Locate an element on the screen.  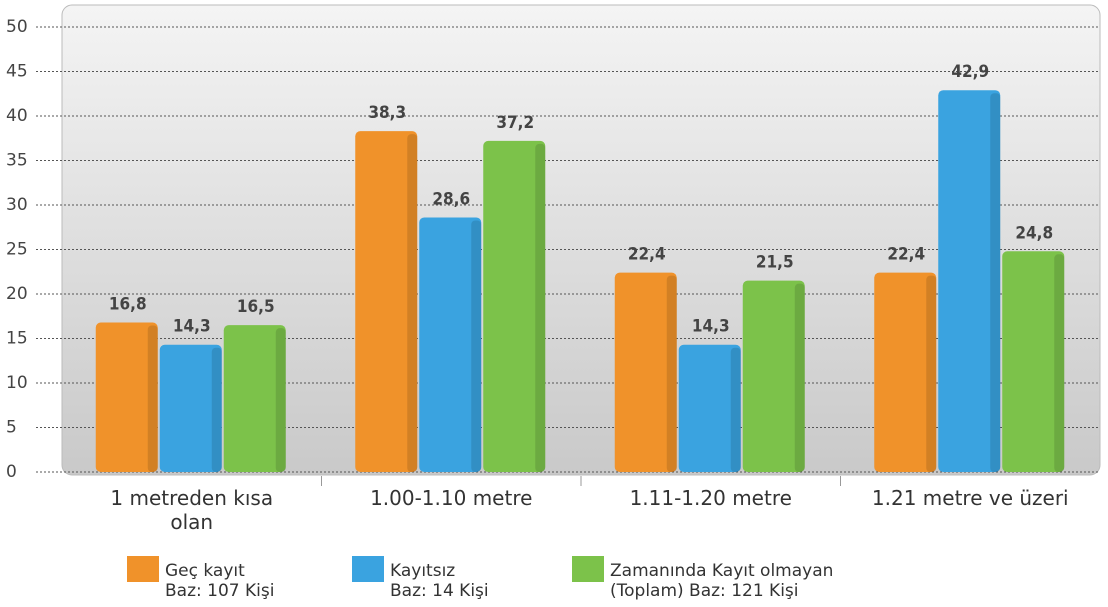
y-tick-label: 15 is located at coordinates (17, 339).